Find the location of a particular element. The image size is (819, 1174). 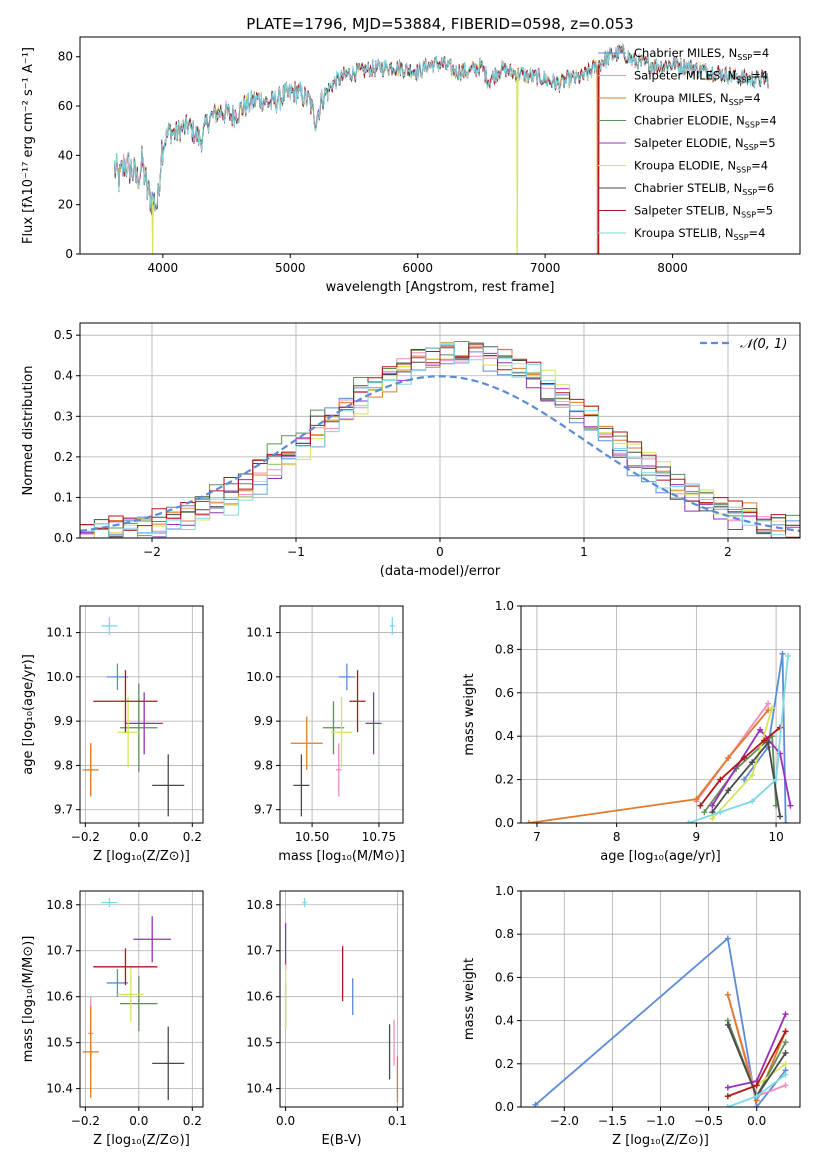

residual-histogram is located at coordinates (440, 440).